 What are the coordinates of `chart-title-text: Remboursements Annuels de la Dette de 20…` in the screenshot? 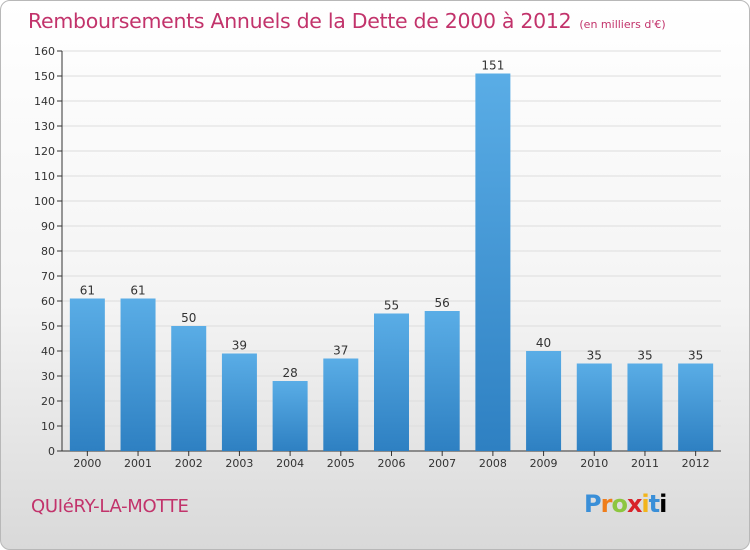 It's located at (300, 21).